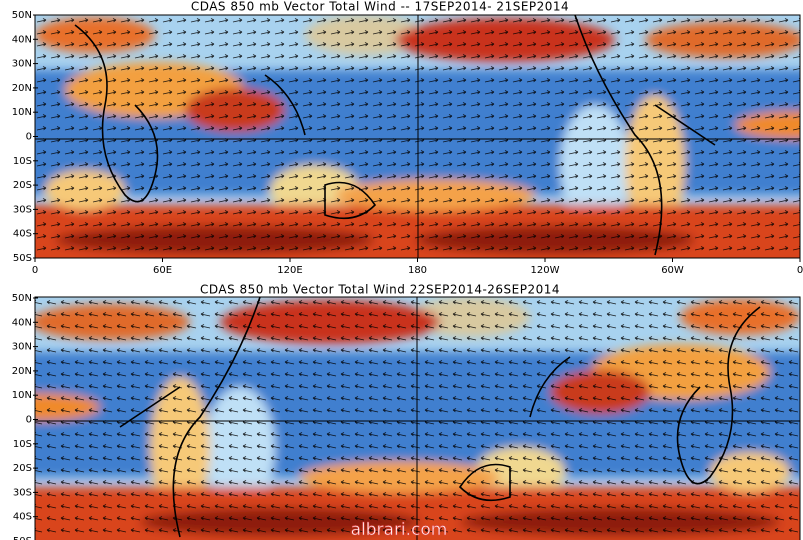  I want to click on lon-label: 120W, so click(545, 270).